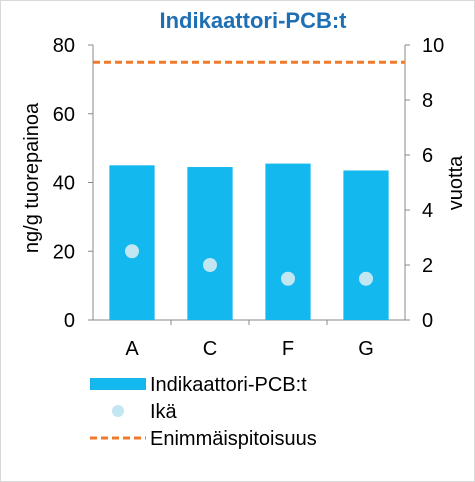 This screenshot has height=482, width=475. Describe the element at coordinates (427, 266) in the screenshot. I see `right-tick-label: 2` at that location.